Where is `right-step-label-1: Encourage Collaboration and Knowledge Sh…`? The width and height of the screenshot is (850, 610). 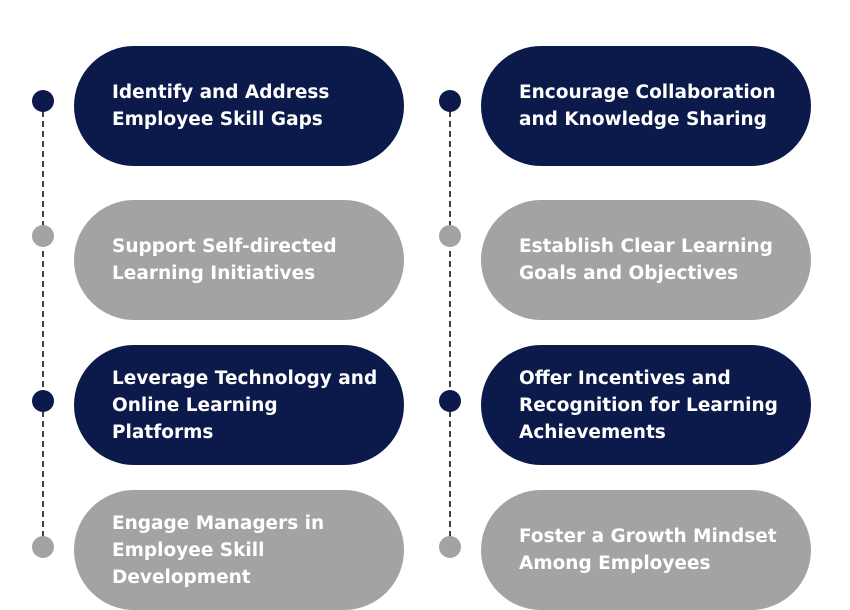
right-step-label-1: Encourage Collaboration and Knowledge Sh… is located at coordinates (647, 106).